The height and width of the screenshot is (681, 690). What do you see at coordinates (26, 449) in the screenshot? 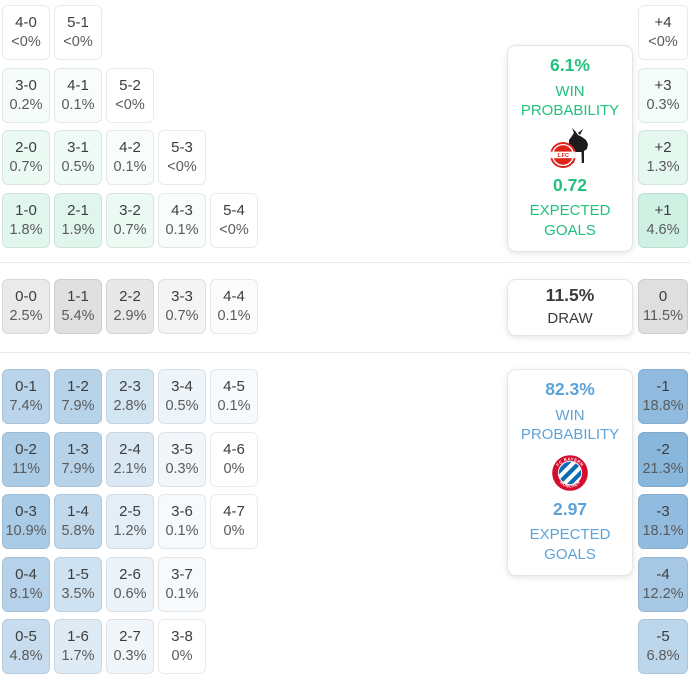
I see `score-label: 0-2` at bounding box center [26, 449].